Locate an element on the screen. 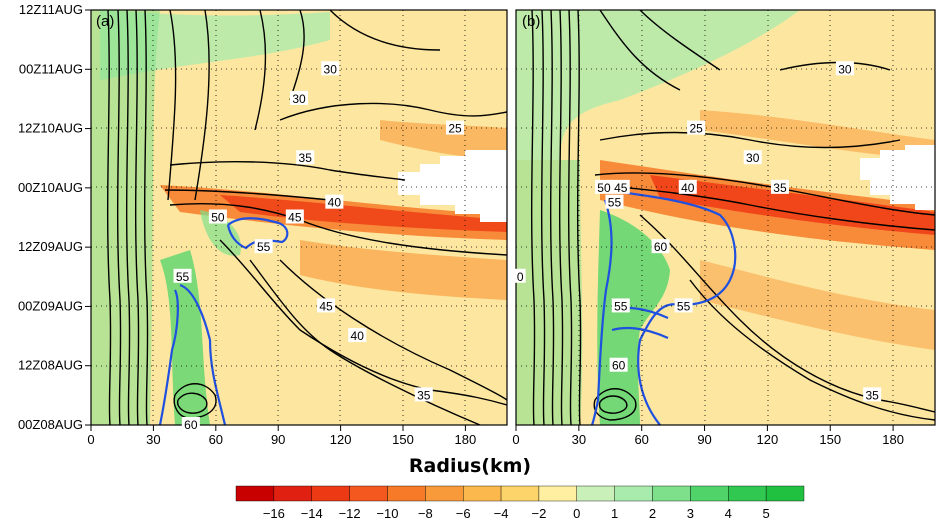 The image size is (941, 521). x-tick-label: 120 is located at coordinates (768, 439).